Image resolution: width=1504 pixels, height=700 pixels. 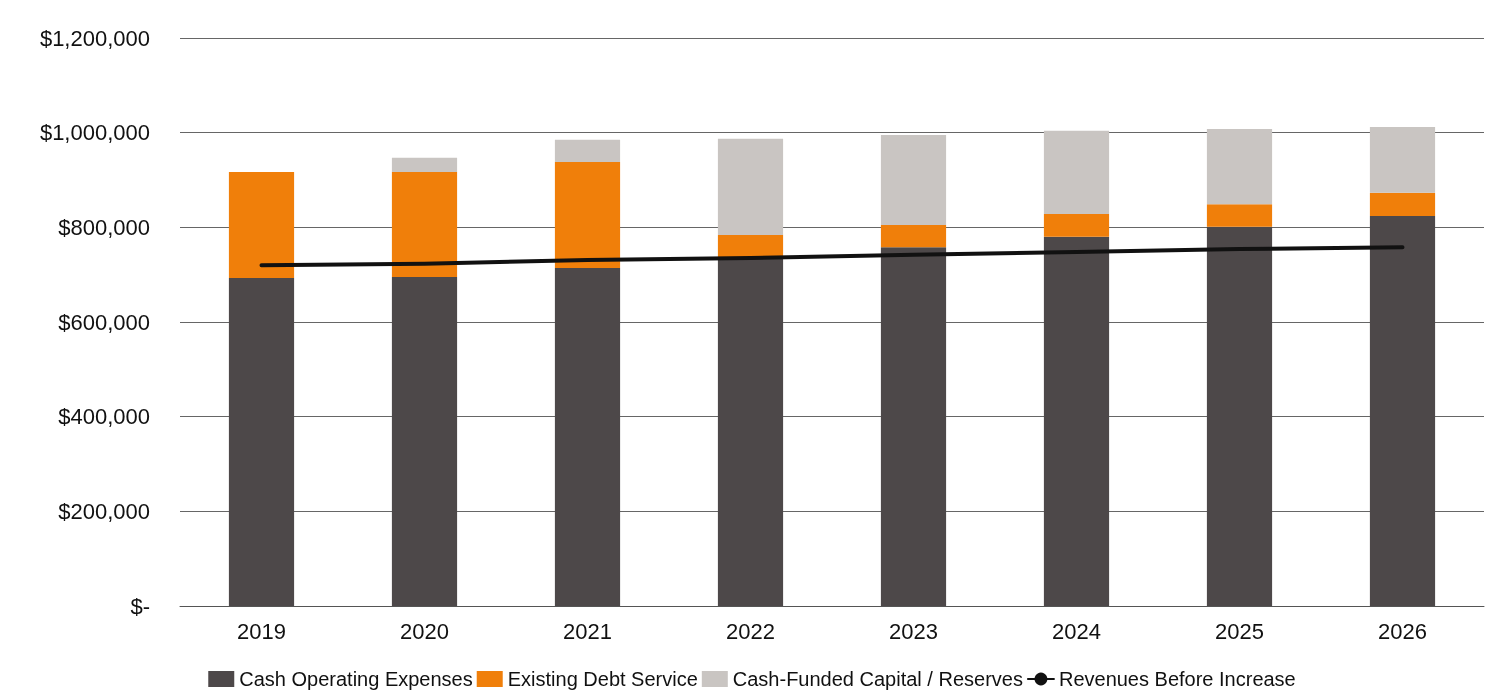 What do you see at coordinates (104, 322) in the screenshot?
I see `y-tick-label: $600,000` at bounding box center [104, 322].